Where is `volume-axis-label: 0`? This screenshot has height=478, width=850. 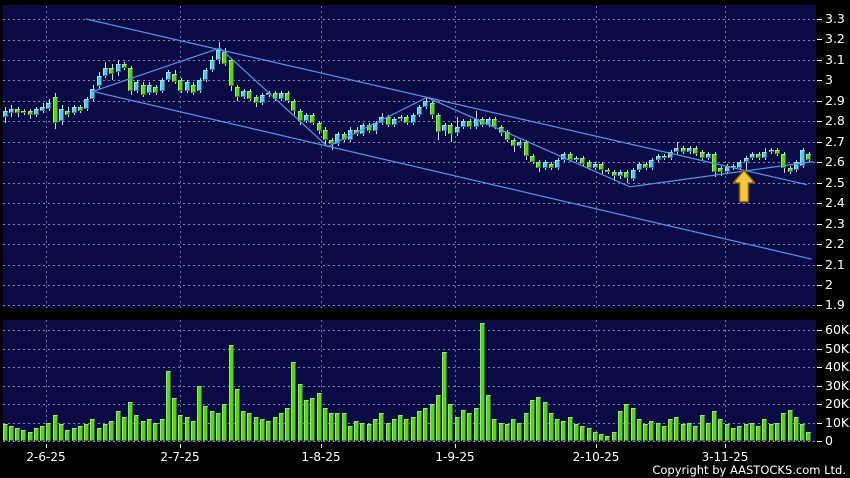
volume-axis-label: 0 is located at coordinates (829, 440).